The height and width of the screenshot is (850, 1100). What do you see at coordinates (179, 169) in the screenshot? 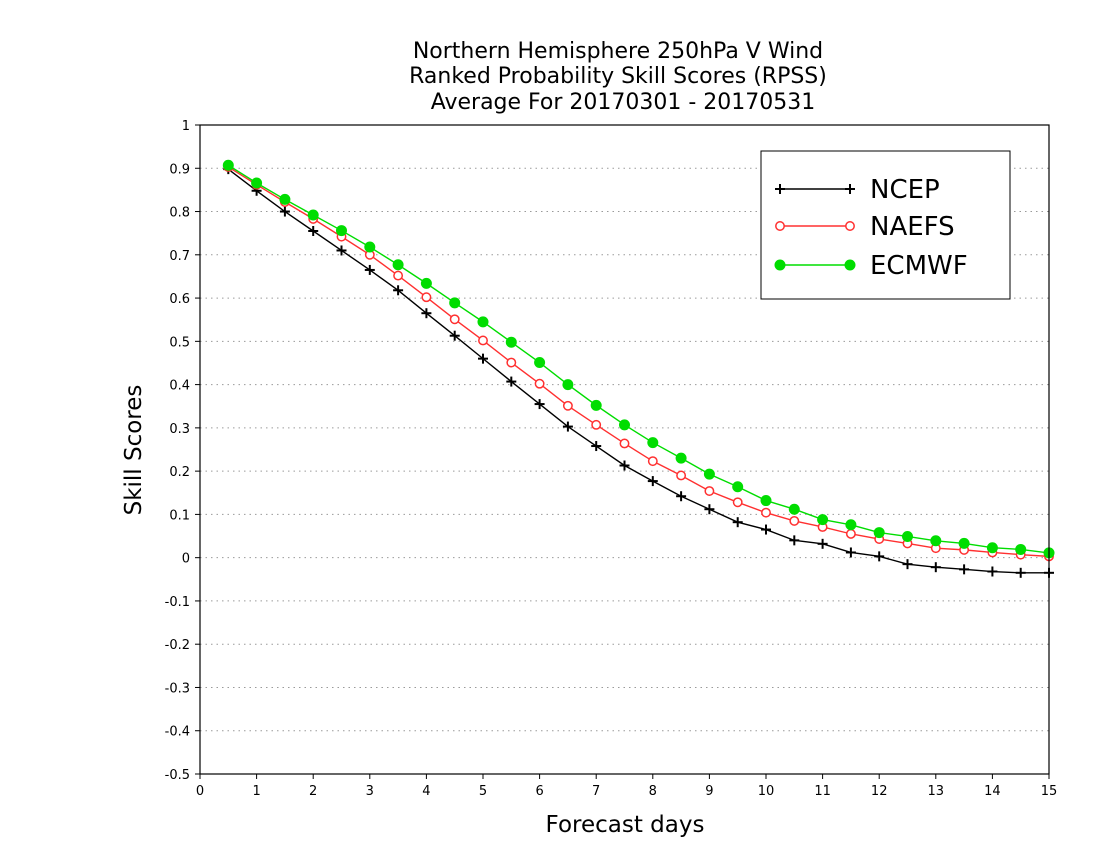
I see `y-tick-label: 0.9` at bounding box center [179, 169].